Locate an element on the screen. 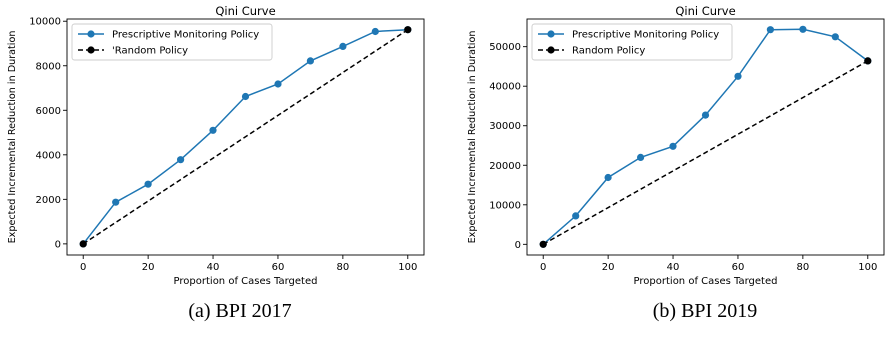  figure-caption-b: (b) BPI 2019 is located at coordinates (705, 311).